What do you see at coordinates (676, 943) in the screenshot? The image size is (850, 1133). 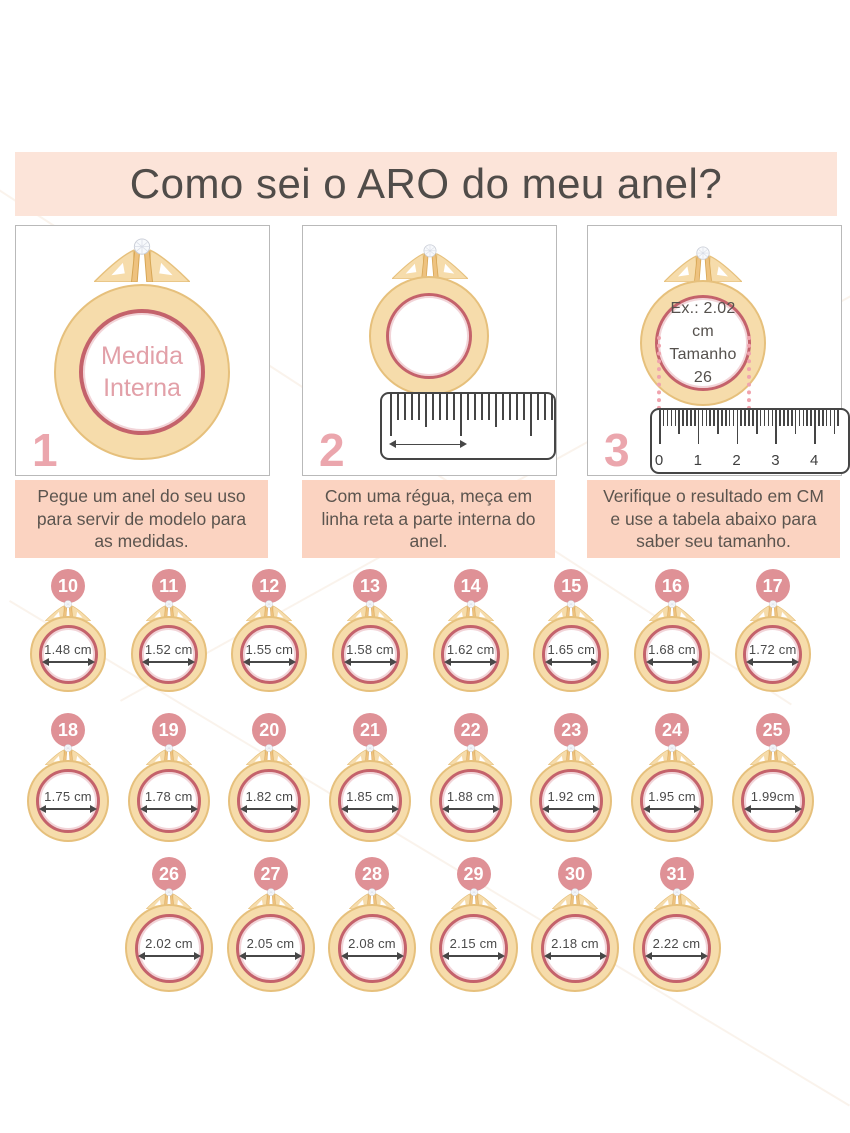 I see `inner-diameter-value: 2.22 cm` at bounding box center [676, 943].